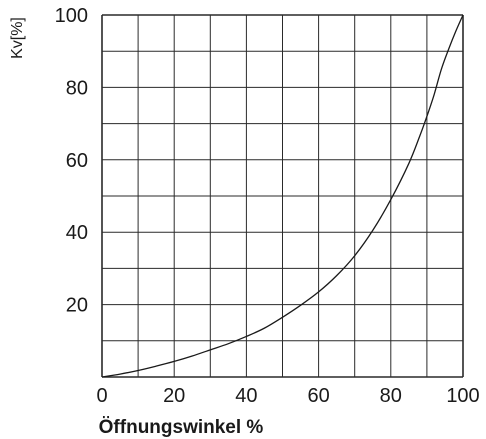 The width and height of the screenshot is (486, 439). Describe the element at coordinates (174, 396) in the screenshot. I see `x-tick-label: 20` at that location.